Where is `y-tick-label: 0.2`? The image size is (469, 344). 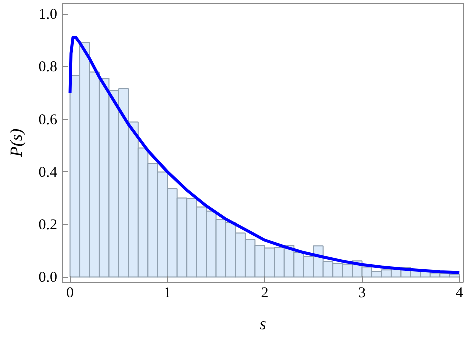
y-tick-label: 0.2 is located at coordinates (48, 226).